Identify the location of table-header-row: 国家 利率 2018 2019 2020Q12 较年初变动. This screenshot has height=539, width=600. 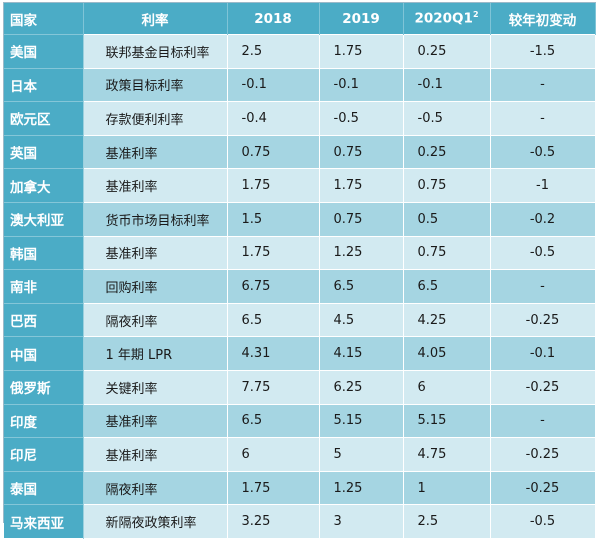
(300, 19).